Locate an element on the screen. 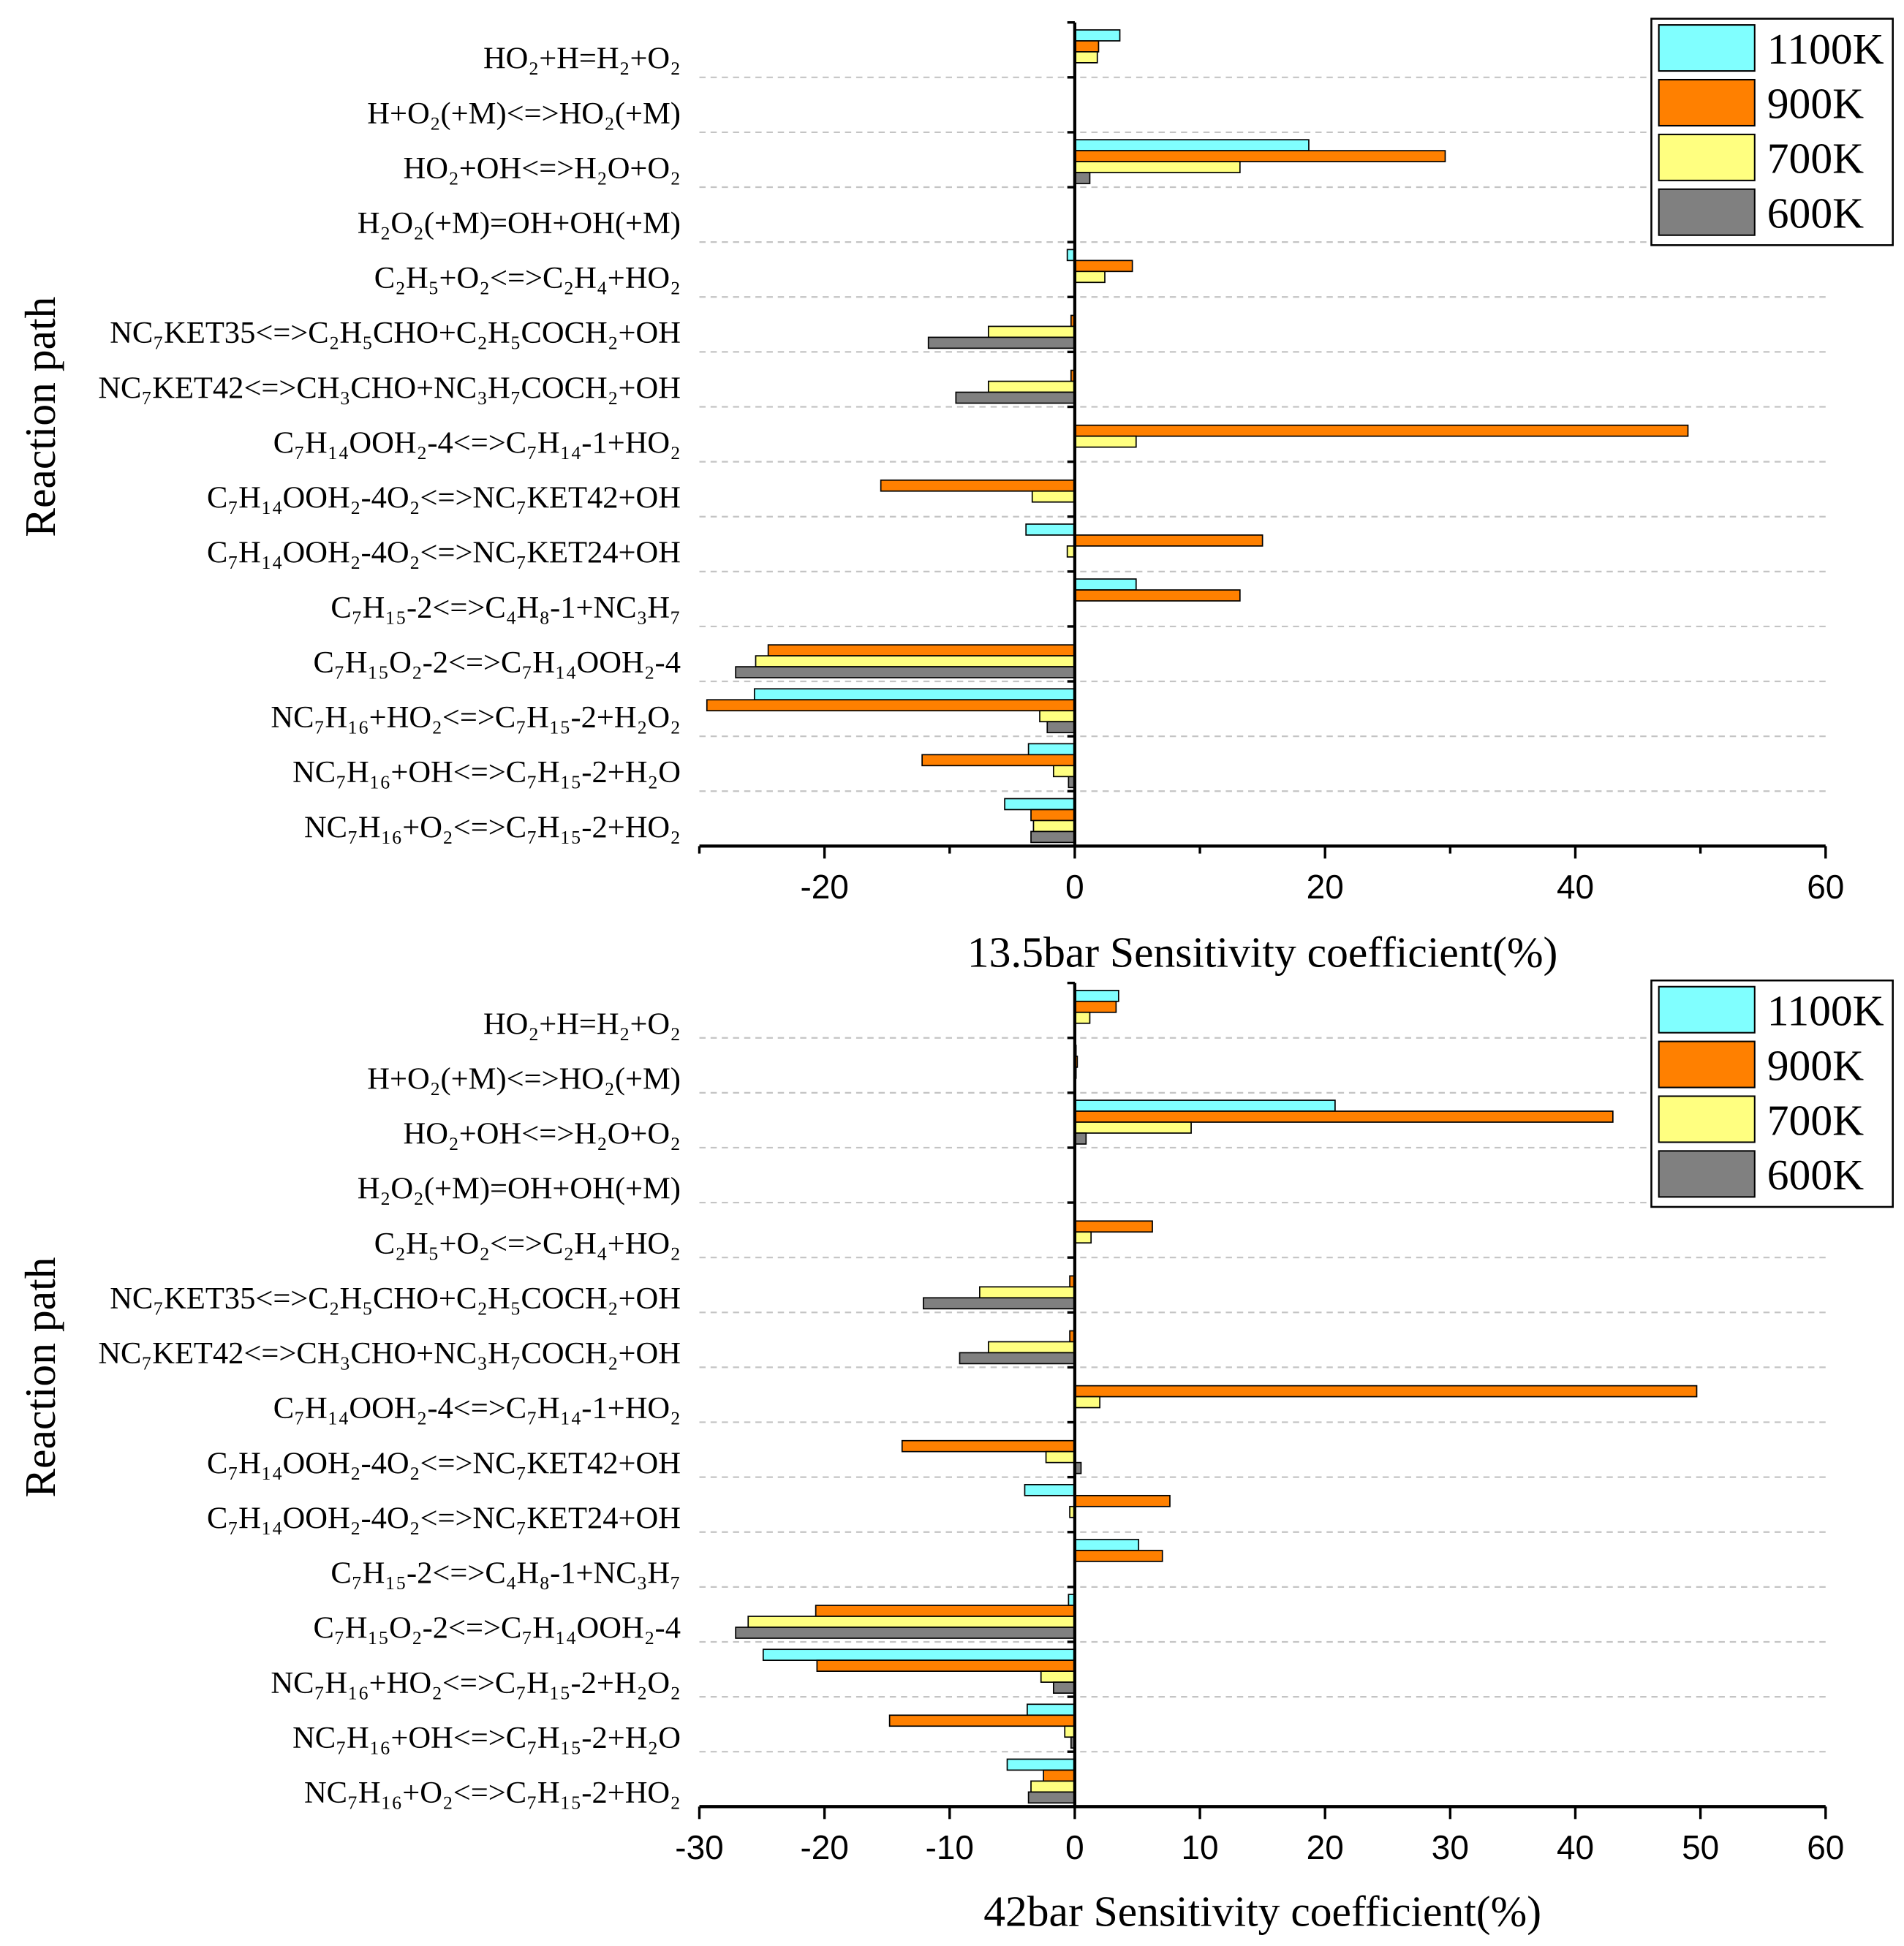 Image resolution: width=1904 pixels, height=1946 pixels. x-tick-label: -30 is located at coordinates (699, 1847).